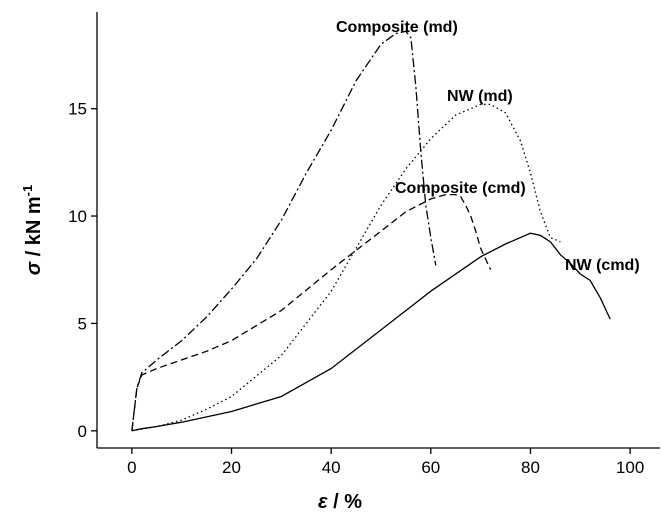  I want to click on annotation: Composite (md), so click(397, 27).